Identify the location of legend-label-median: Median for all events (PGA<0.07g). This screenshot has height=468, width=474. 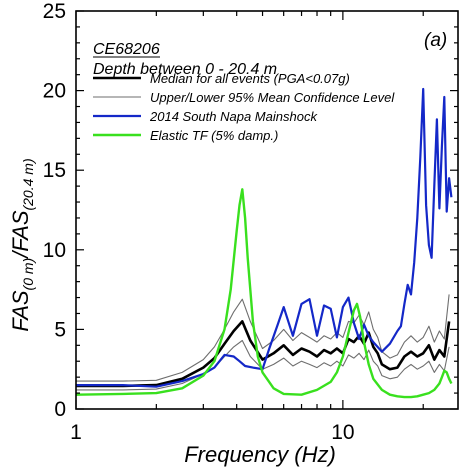
(250, 78).